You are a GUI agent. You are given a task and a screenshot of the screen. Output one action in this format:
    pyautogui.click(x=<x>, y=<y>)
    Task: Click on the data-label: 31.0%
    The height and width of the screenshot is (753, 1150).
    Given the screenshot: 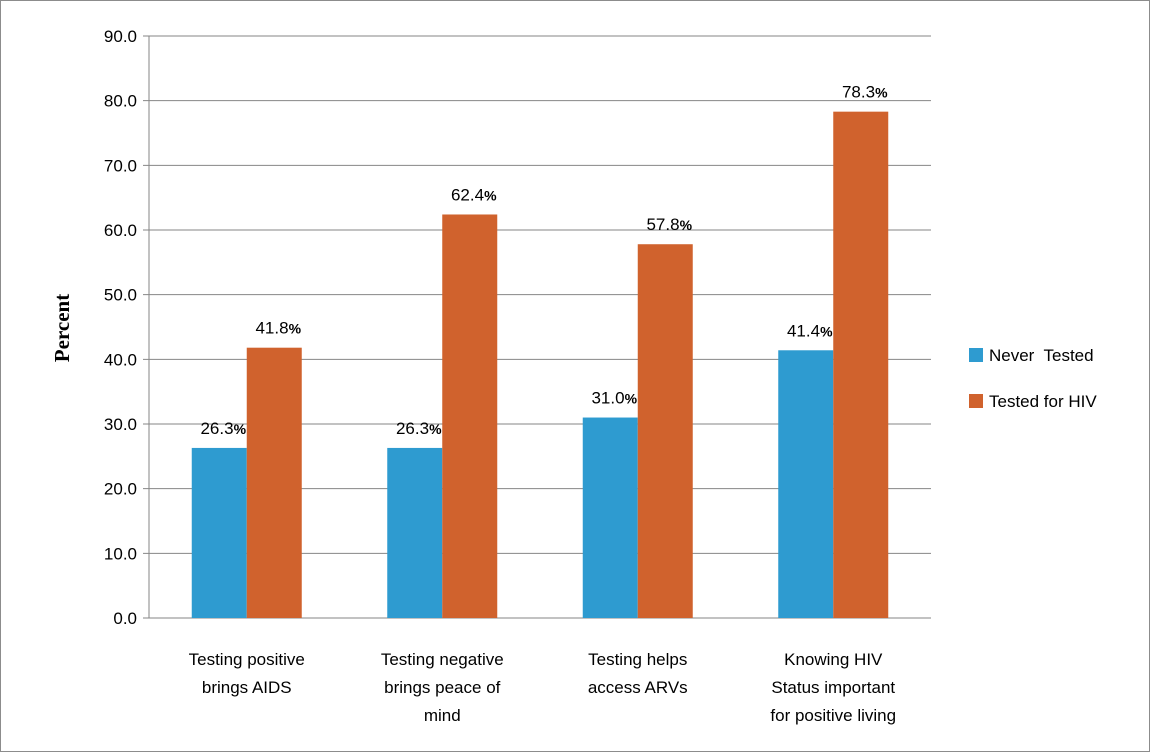 What is the action you would take?
    pyautogui.click(x=614, y=398)
    